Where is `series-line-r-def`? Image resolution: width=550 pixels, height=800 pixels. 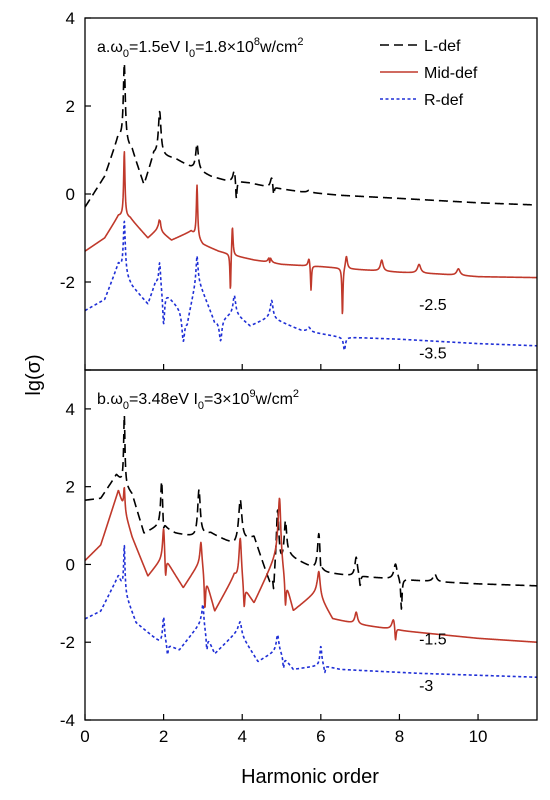 series-line-r-def is located at coordinates (311, 611).